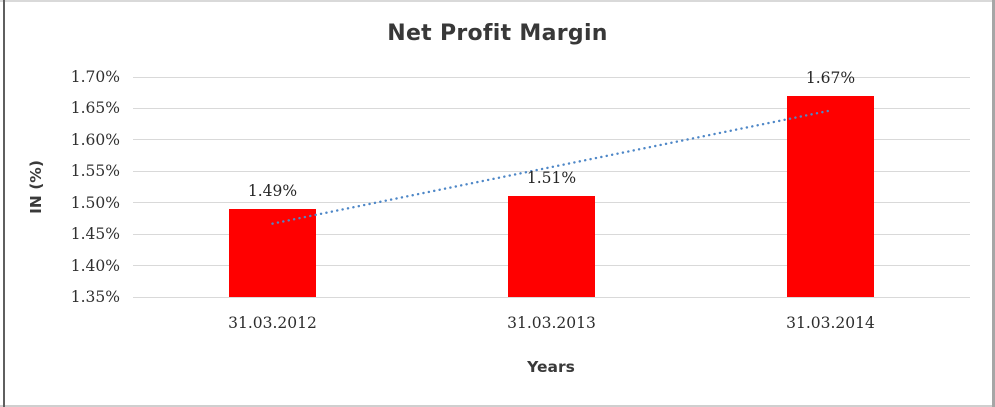 This screenshot has width=995, height=407. I want to click on y-tick-label: 1.60%, so click(95, 139).